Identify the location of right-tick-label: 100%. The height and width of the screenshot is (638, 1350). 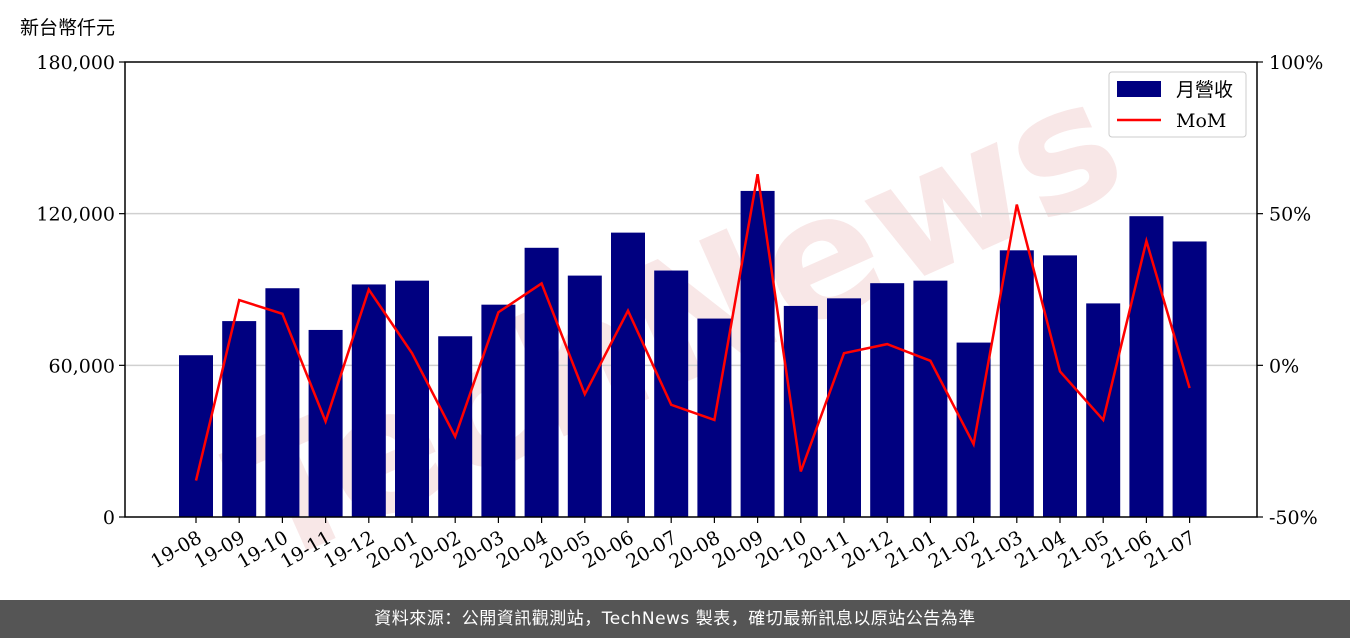
(1296, 63).